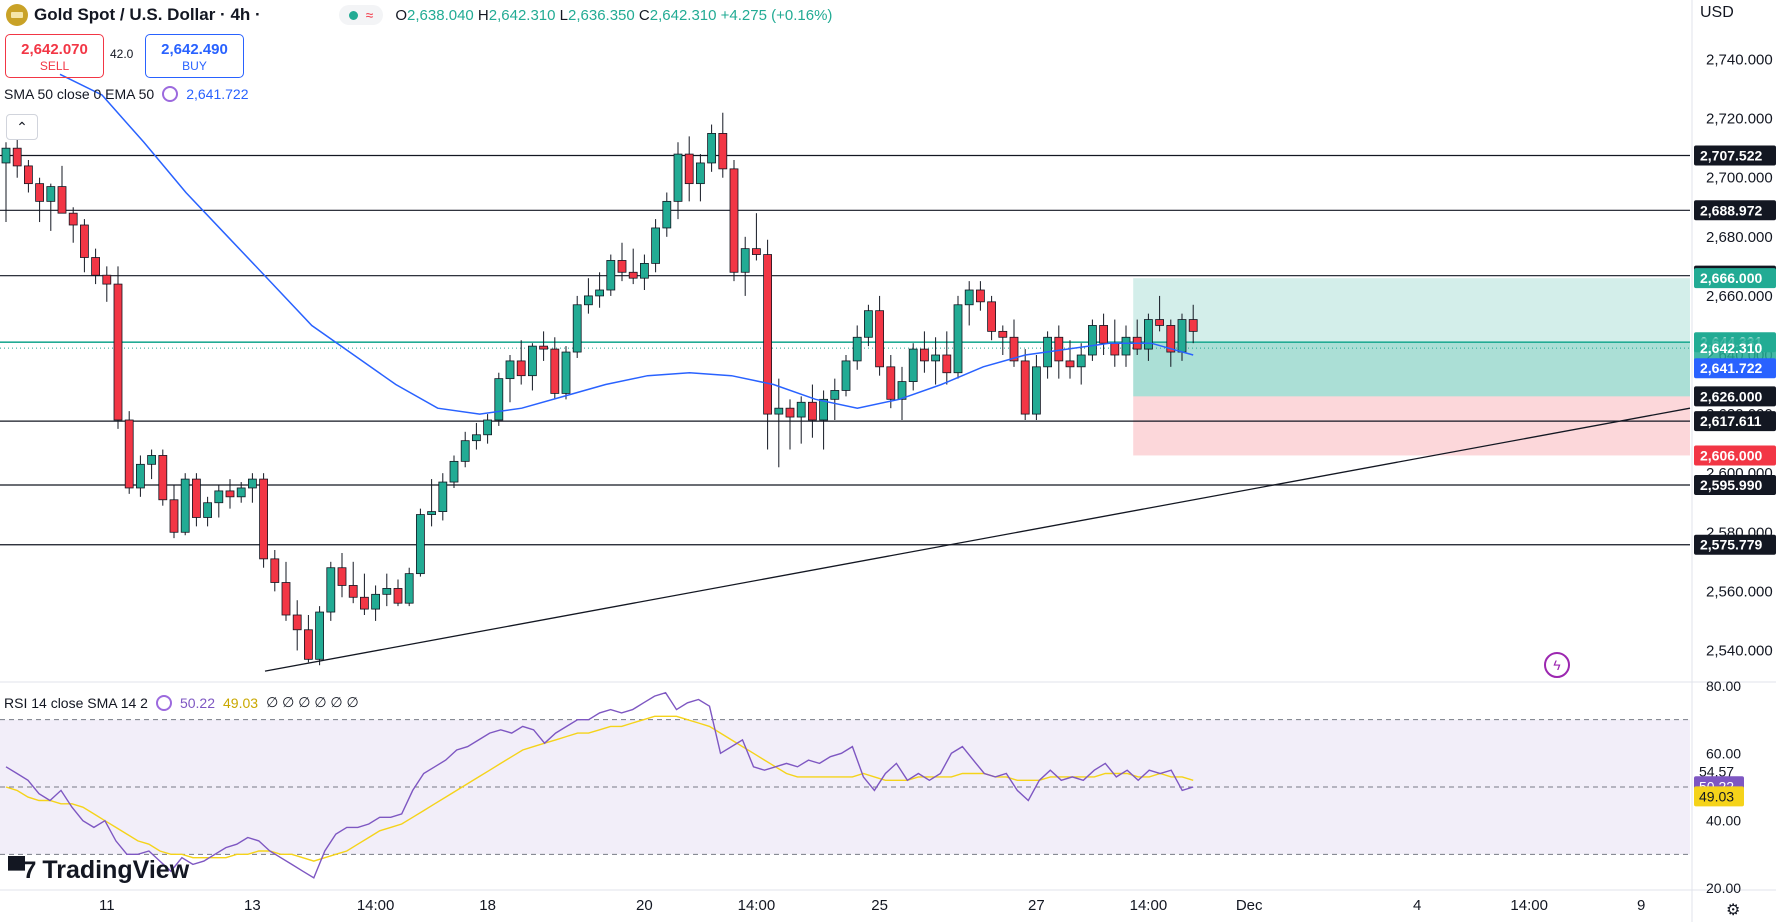 Image resolution: width=1776 pixels, height=922 pixels. Describe the element at coordinates (1723, 686) in the screenshot. I see `rsi-tick-label: 80.00` at that location.